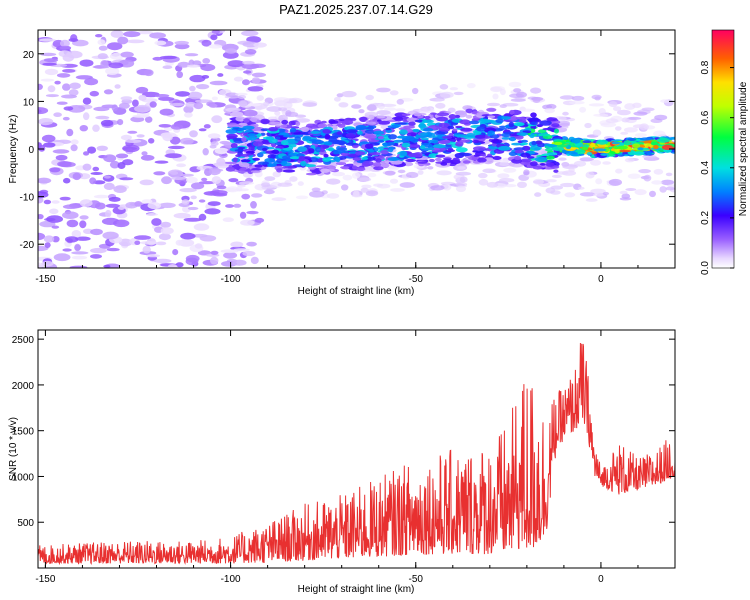 The height and width of the screenshot is (600, 750). I want to click on figure-title: PAZ1.2025.237.07.14.G29, so click(356, 9).